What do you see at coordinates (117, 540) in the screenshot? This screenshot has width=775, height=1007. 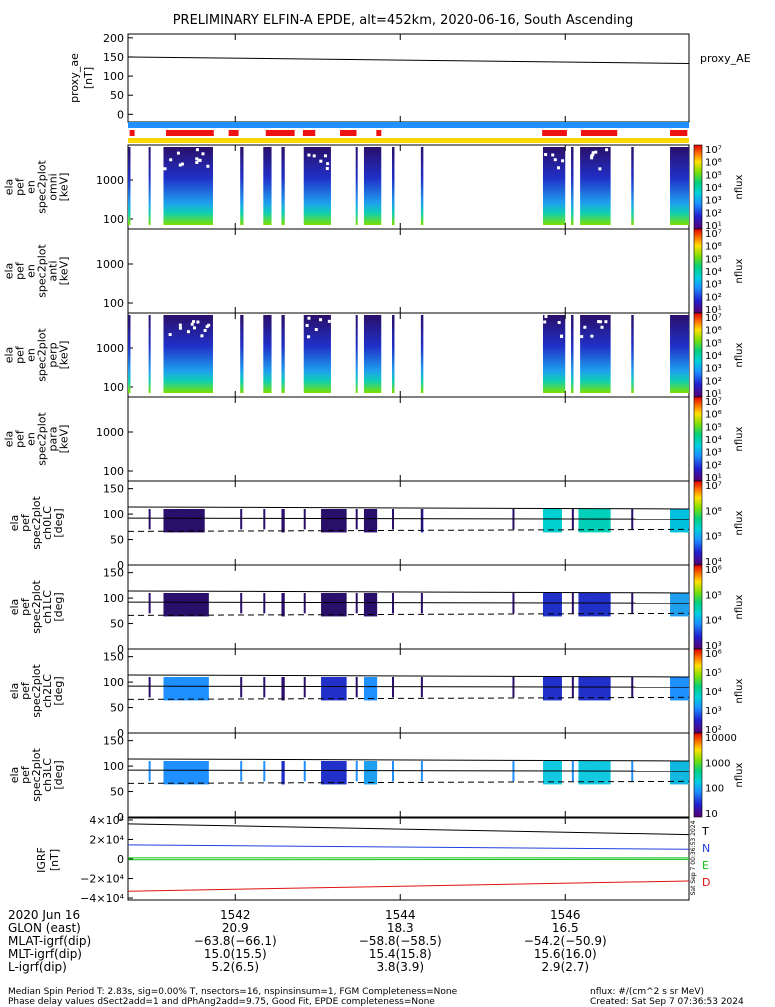 I see `pa-panel-1-ytick-label: 50` at bounding box center [117, 540].